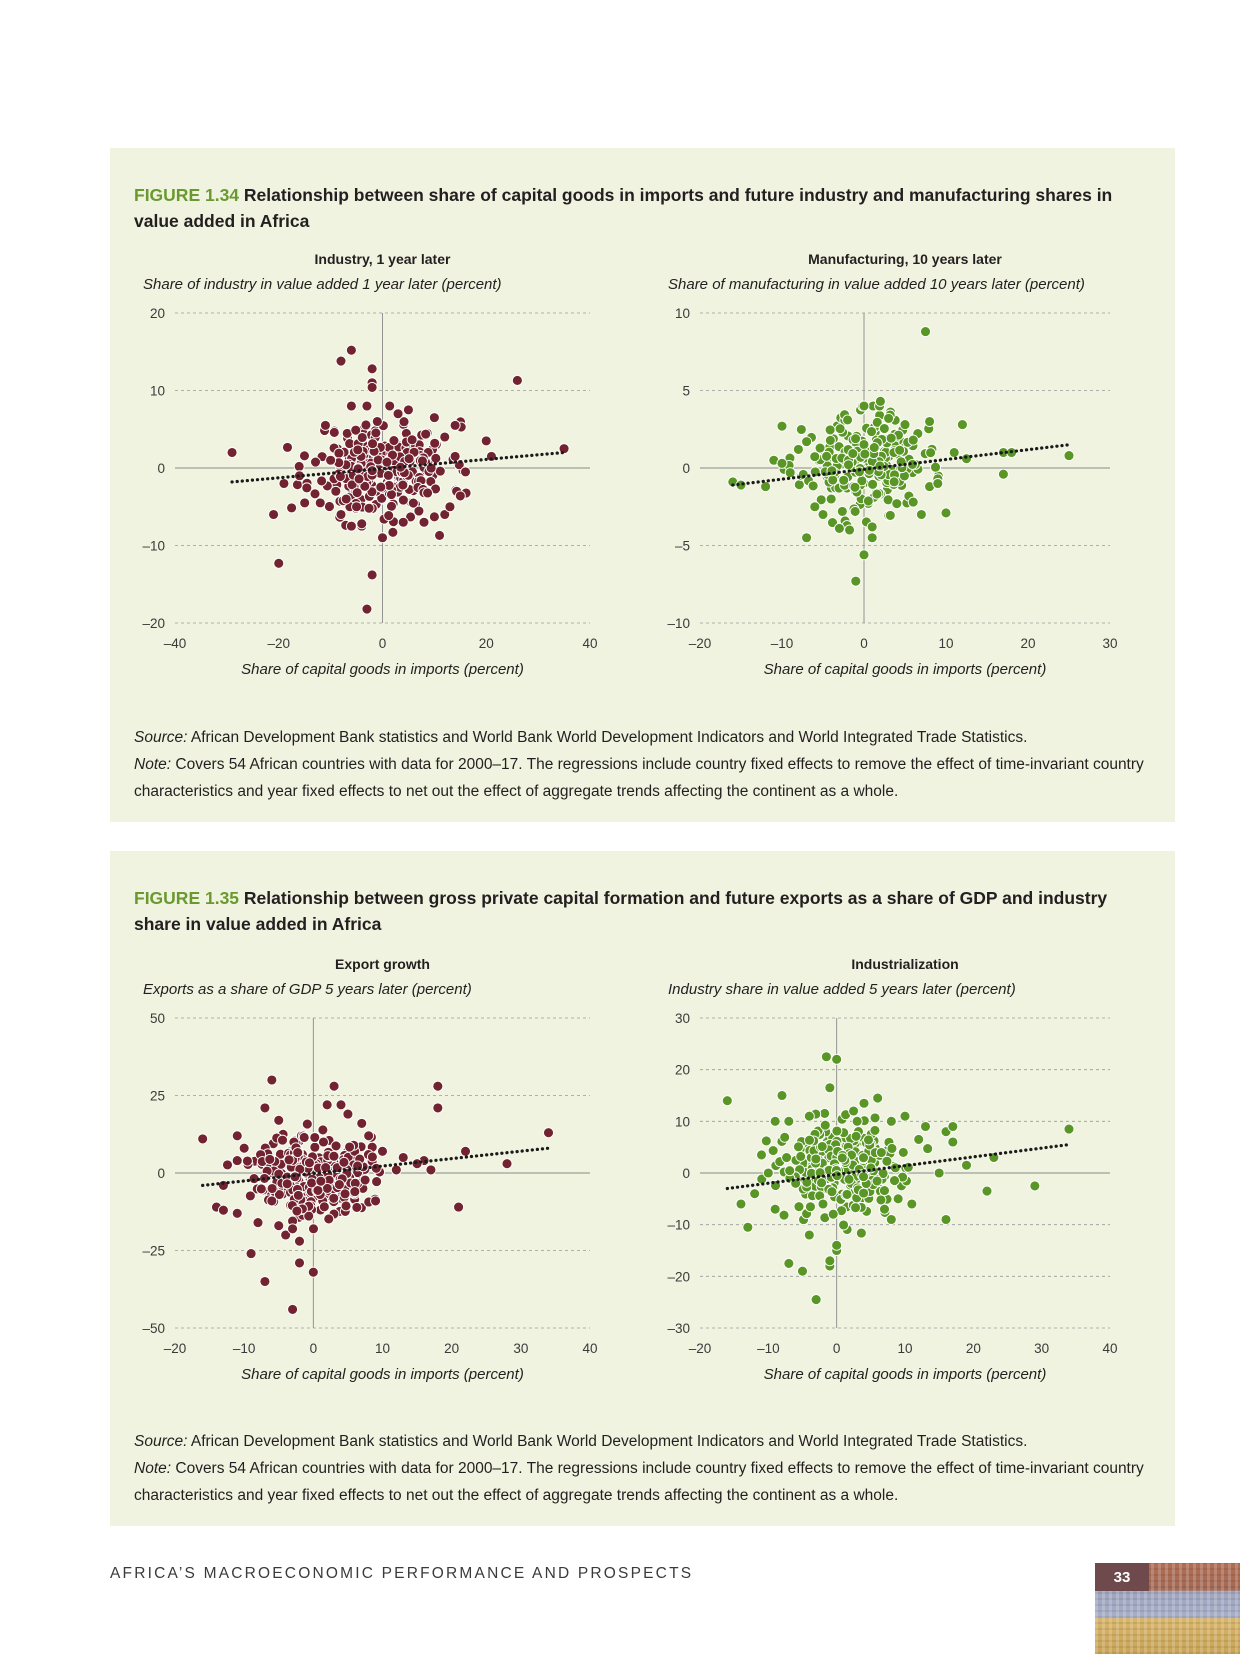 The width and height of the screenshot is (1240, 1654). Describe the element at coordinates (187, 898) in the screenshot. I see `figure-number: FIGURE 1.35` at that location.